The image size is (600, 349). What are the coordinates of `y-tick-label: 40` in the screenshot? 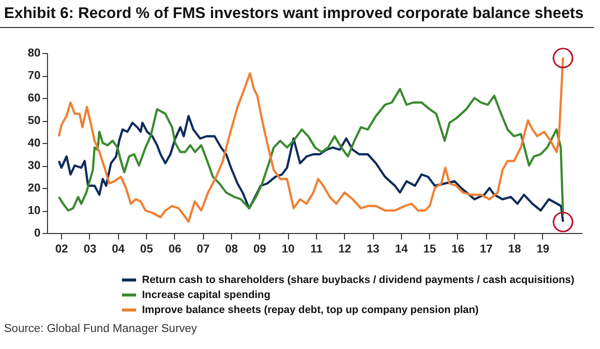 It's located at (34, 144).